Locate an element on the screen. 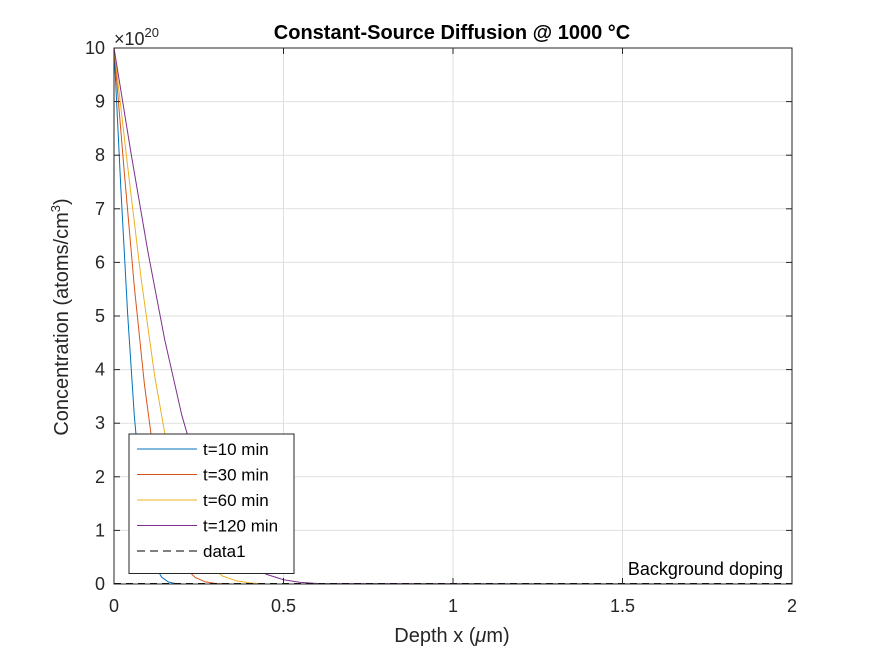 The image size is (875, 656). x-tick-labels: 0 0.5 1 1.5 2 is located at coordinates (453, 606).